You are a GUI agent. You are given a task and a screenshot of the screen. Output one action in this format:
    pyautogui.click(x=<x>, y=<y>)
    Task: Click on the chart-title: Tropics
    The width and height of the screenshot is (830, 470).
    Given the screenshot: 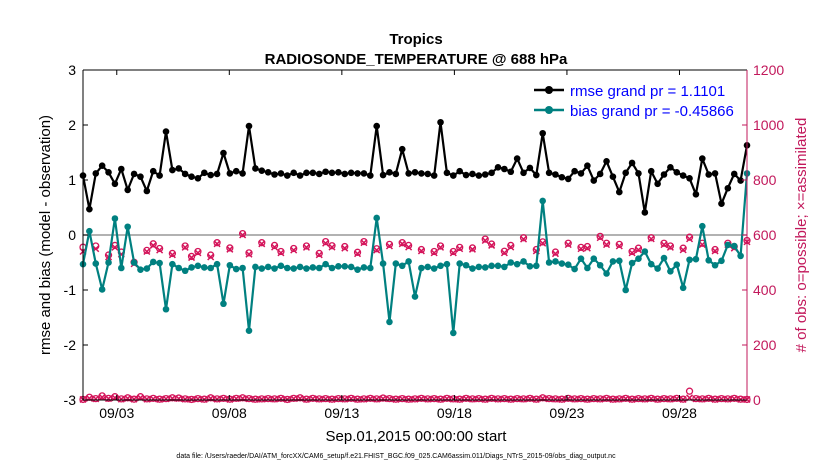 What is the action you would take?
    pyautogui.click(x=415, y=39)
    